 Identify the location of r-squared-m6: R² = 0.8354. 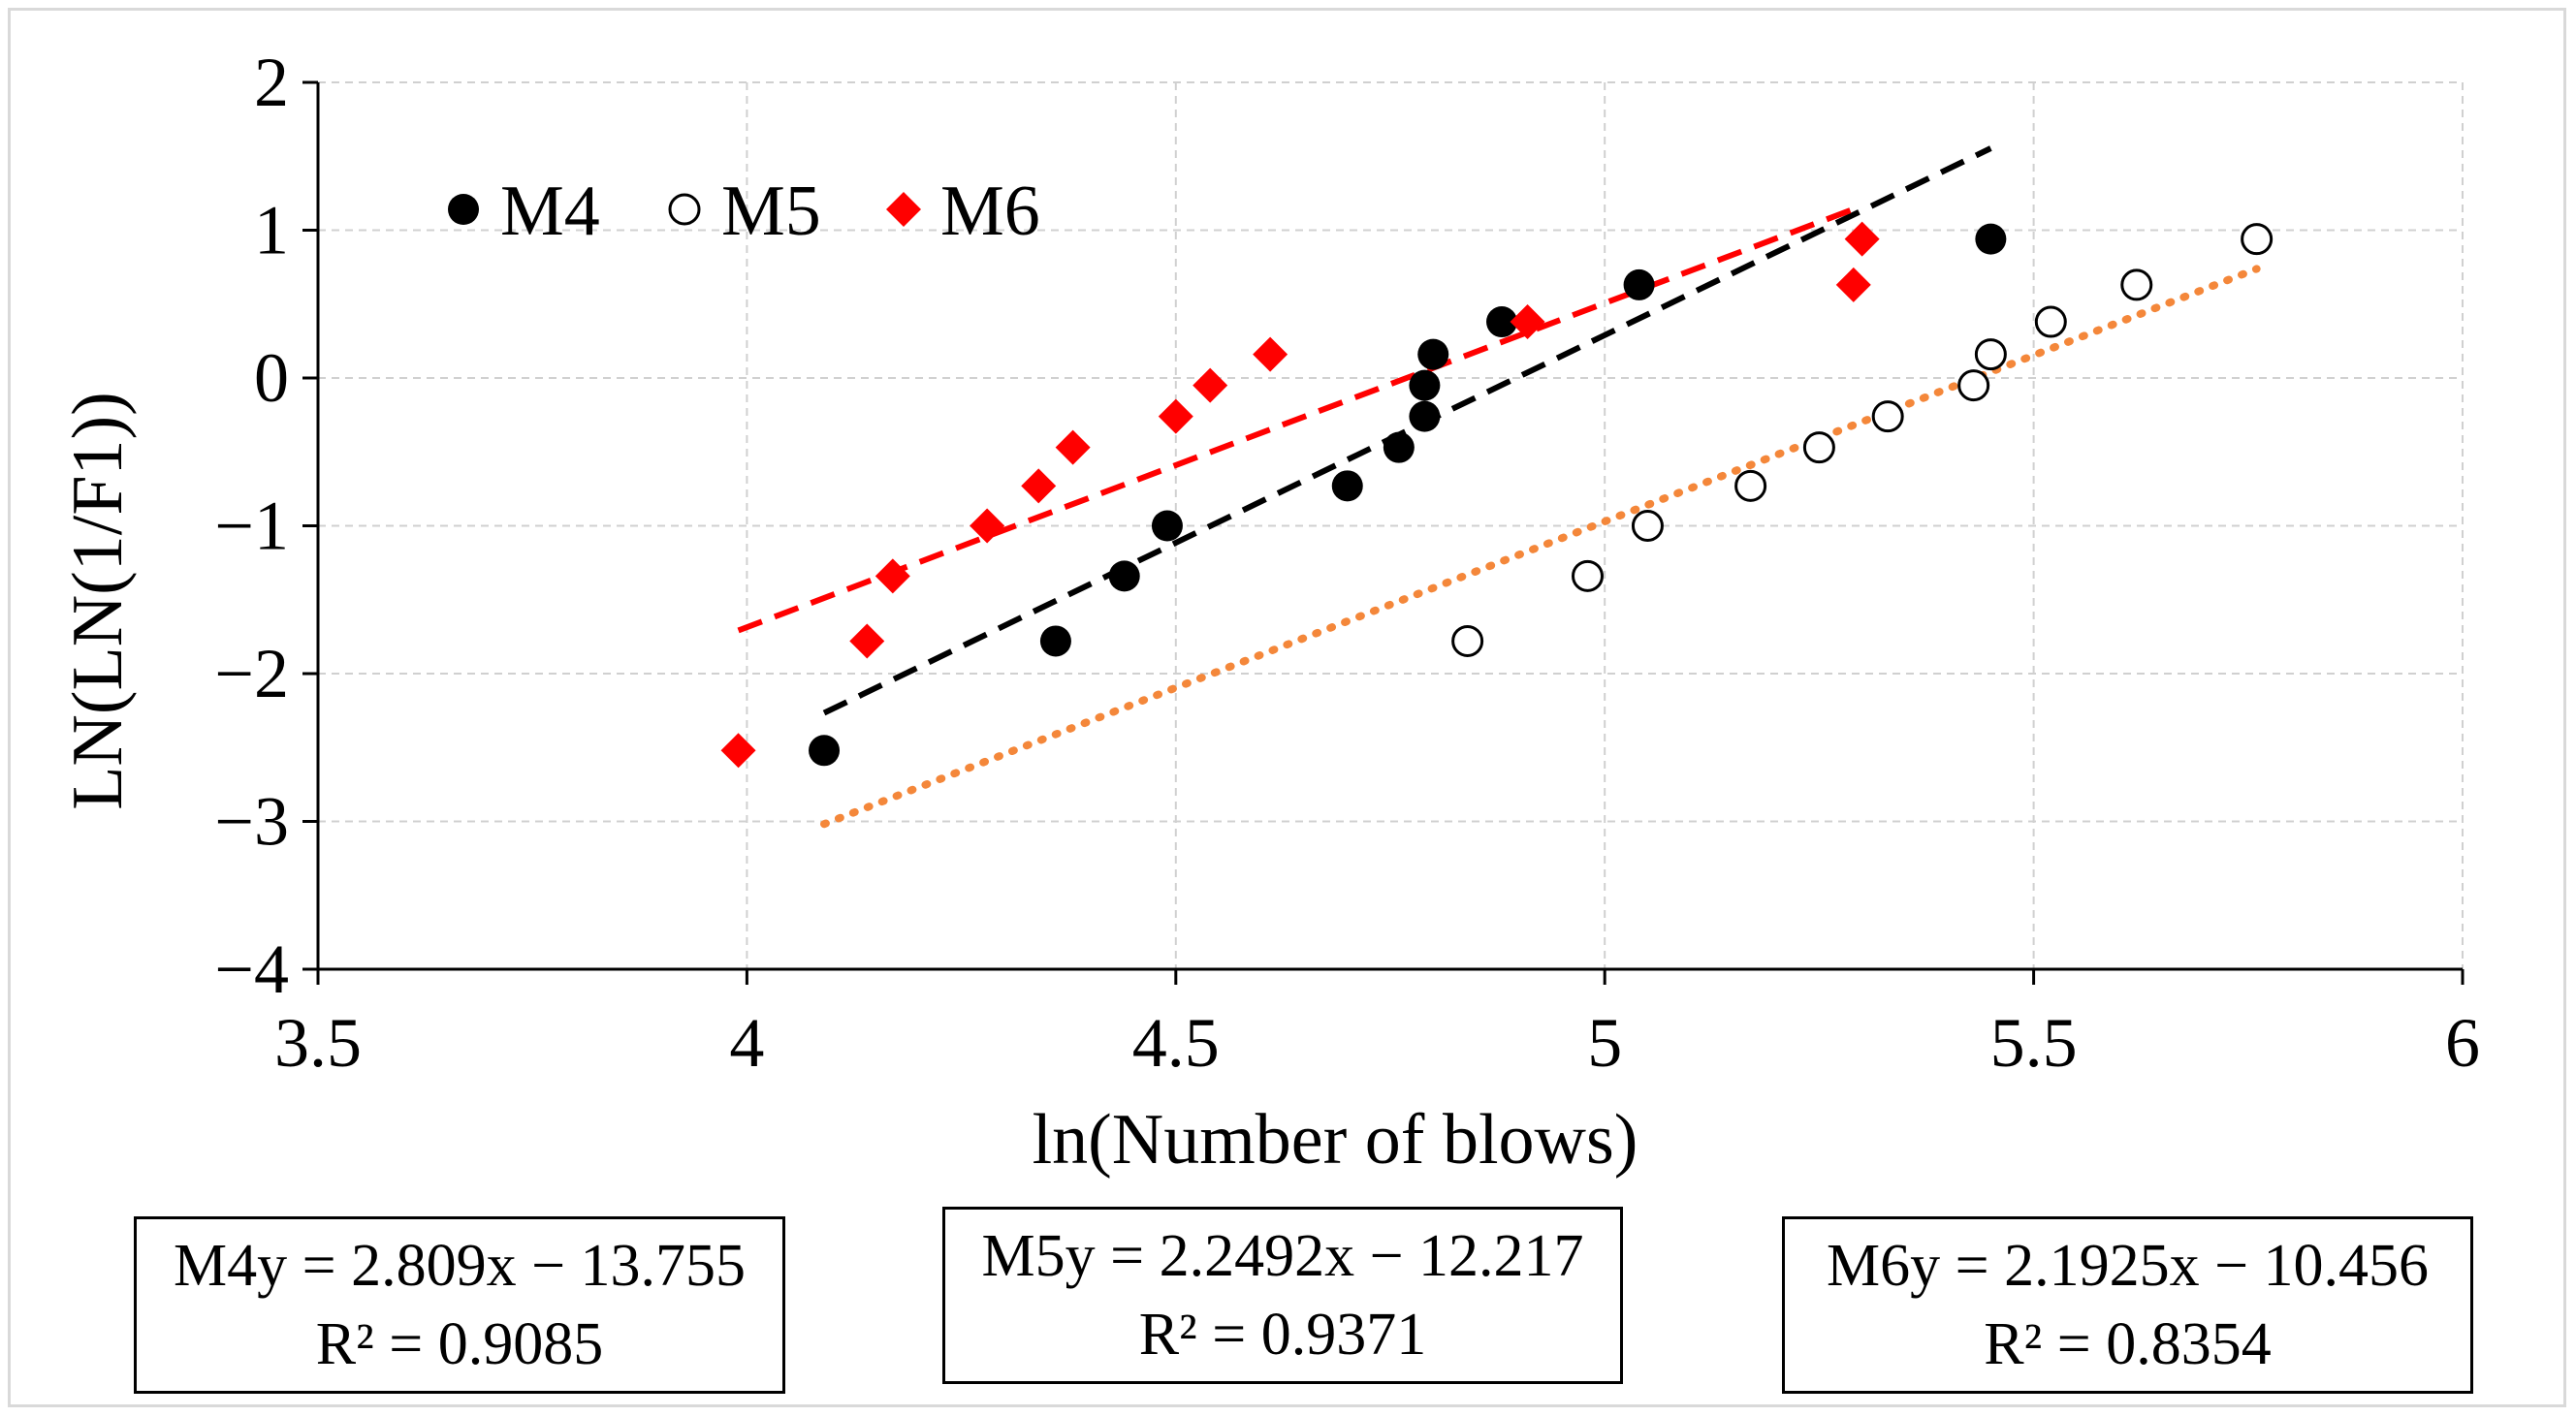
(2128, 1343).